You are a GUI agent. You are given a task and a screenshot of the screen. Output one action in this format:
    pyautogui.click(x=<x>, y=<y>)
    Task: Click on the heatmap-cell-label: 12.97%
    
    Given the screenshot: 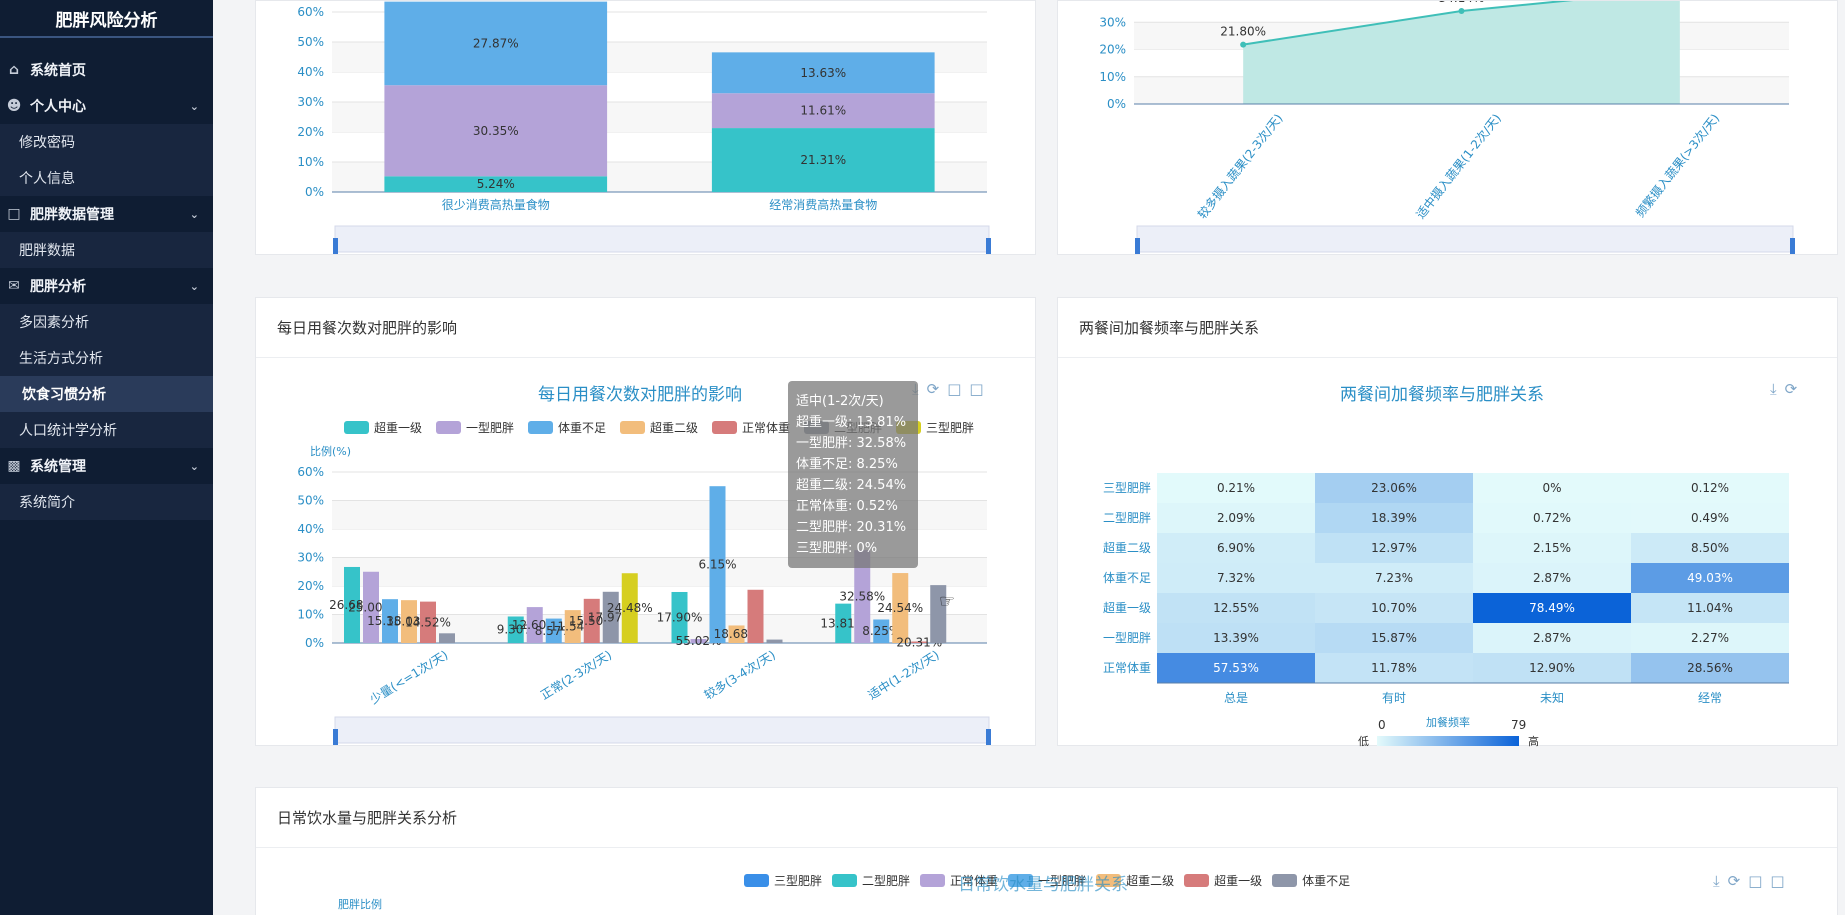 What is the action you would take?
    pyautogui.click(x=1394, y=548)
    